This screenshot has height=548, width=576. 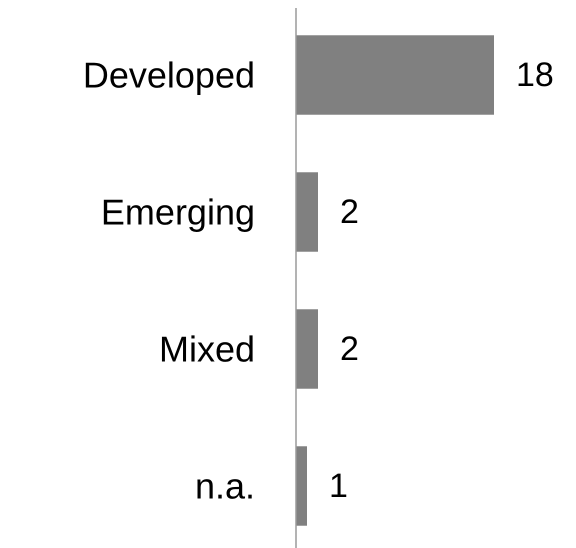 What do you see at coordinates (338, 486) in the screenshot?
I see `data-label: 1` at bounding box center [338, 486].